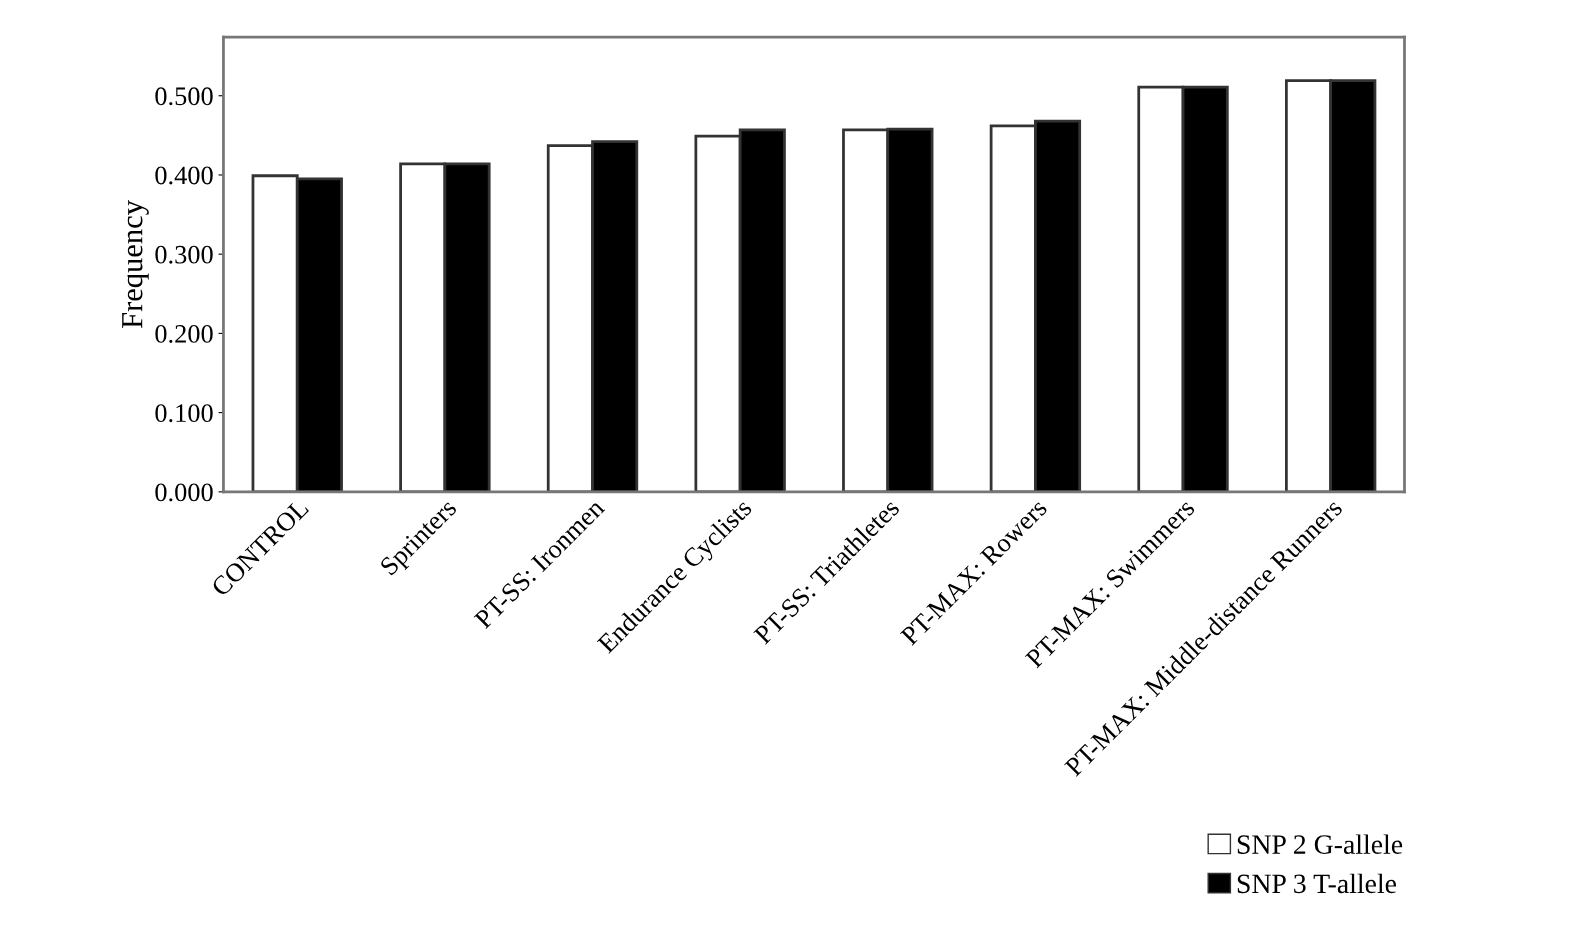 This screenshot has width=1596, height=928. Describe the element at coordinates (184, 96) in the screenshot. I see `y-tick-label: 0.500` at that location.